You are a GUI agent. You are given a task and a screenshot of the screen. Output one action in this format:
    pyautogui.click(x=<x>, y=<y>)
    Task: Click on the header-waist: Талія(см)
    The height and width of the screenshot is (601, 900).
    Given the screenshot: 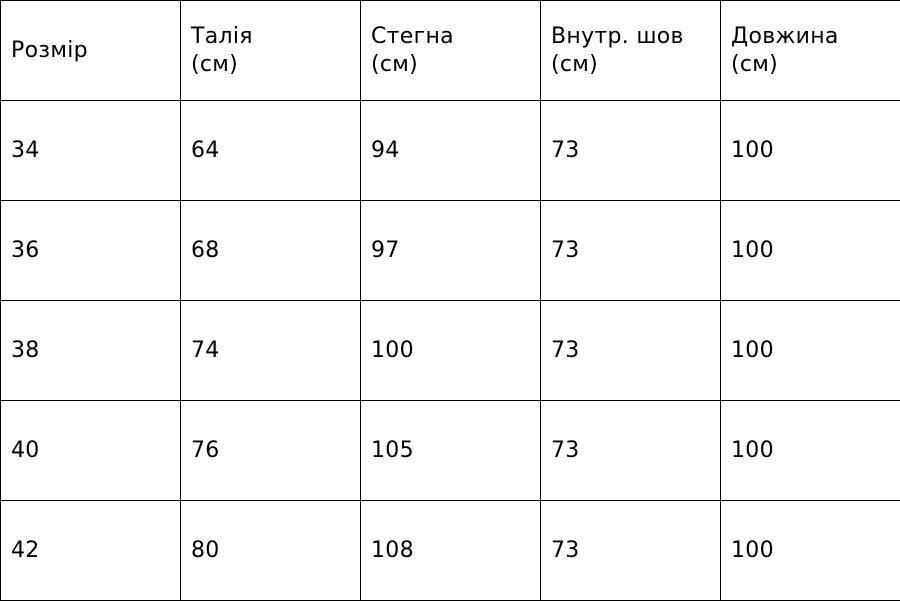 What is the action you would take?
    pyautogui.click(x=271, y=51)
    